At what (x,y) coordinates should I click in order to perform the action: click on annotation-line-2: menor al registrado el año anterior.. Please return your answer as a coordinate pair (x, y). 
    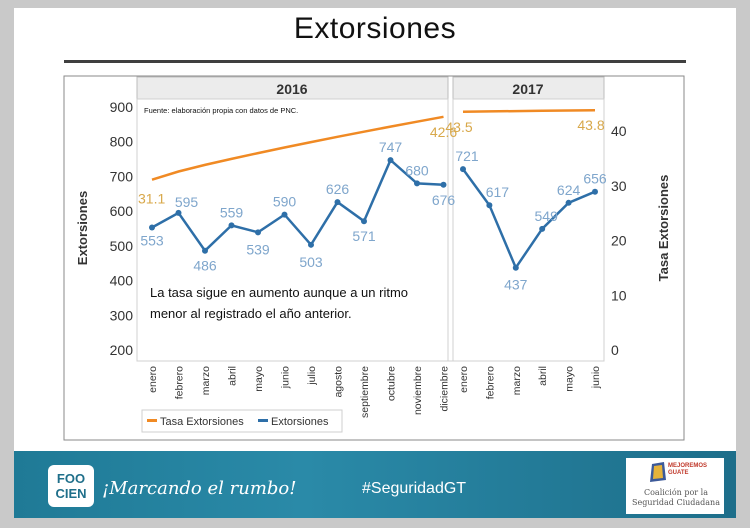
    Looking at the image, I should click on (251, 313).